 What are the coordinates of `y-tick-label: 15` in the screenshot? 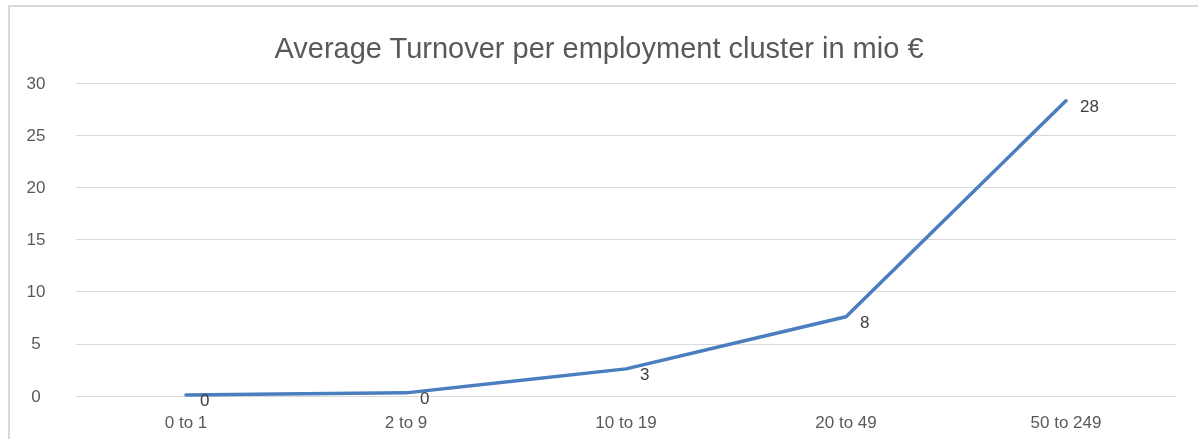 It's located at (36, 239).